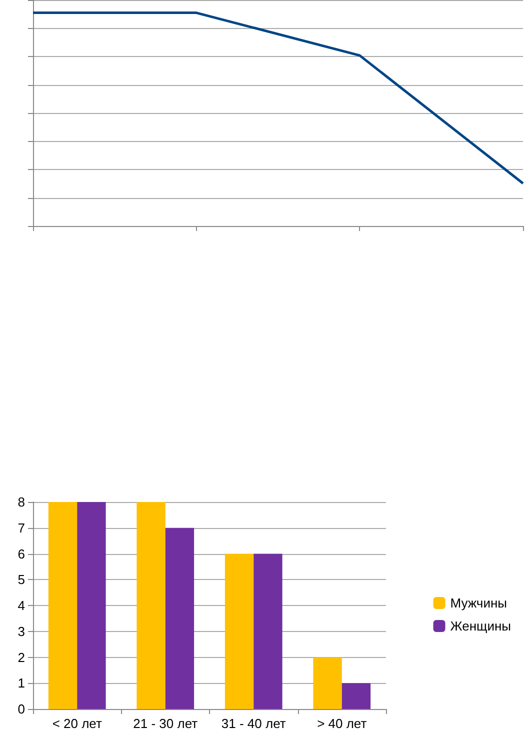 The width and height of the screenshot is (526, 749). Describe the element at coordinates (21, 554) in the screenshot. I see `y-tick-label: 6` at that location.